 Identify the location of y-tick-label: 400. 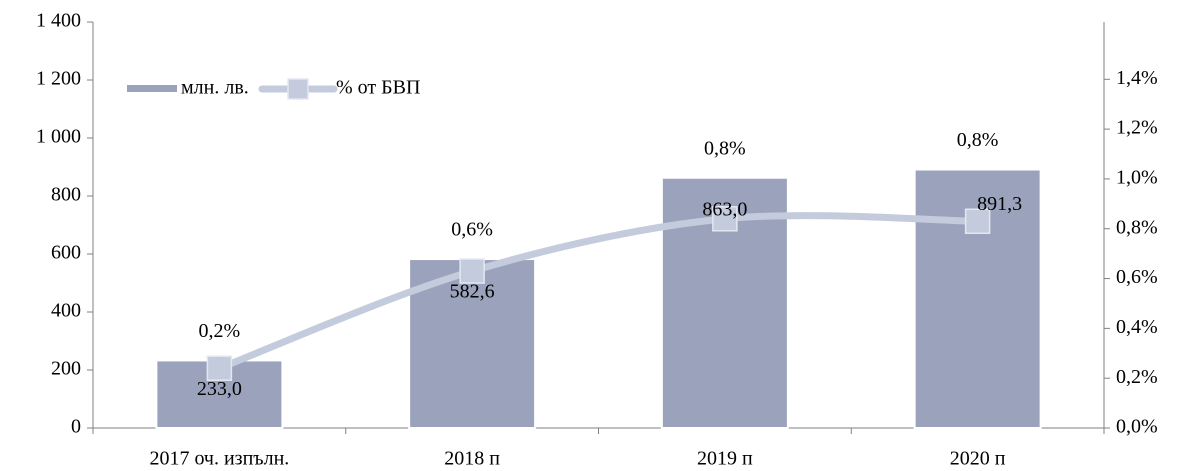
(66, 311).